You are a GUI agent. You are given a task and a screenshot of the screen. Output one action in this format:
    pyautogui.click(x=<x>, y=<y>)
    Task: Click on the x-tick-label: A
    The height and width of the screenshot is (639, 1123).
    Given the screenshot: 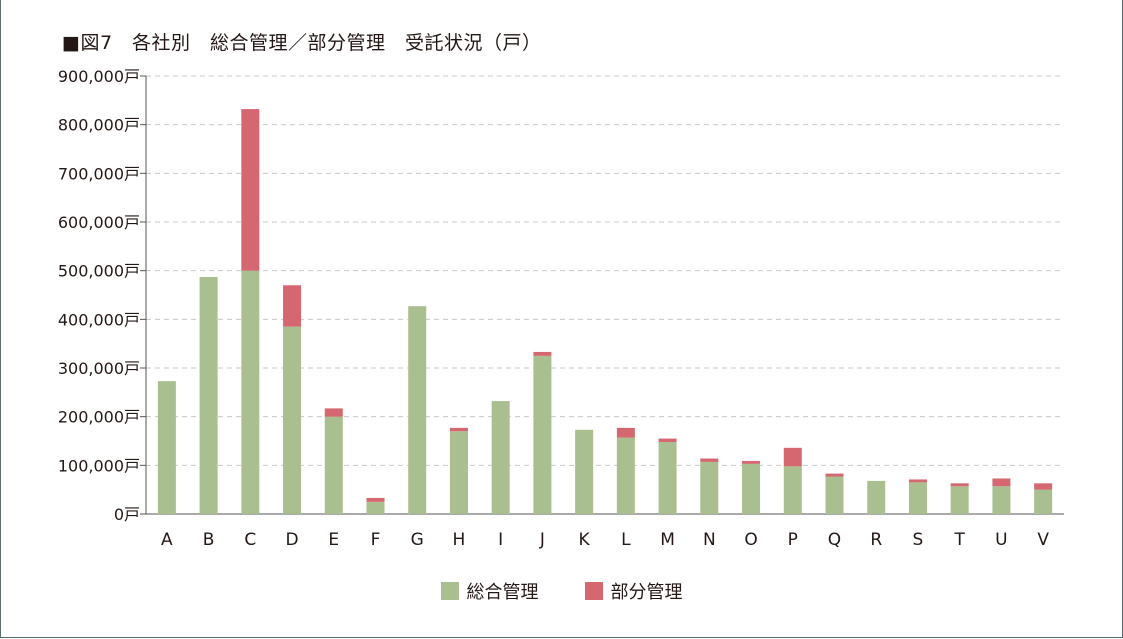 What is the action you would take?
    pyautogui.click(x=167, y=540)
    